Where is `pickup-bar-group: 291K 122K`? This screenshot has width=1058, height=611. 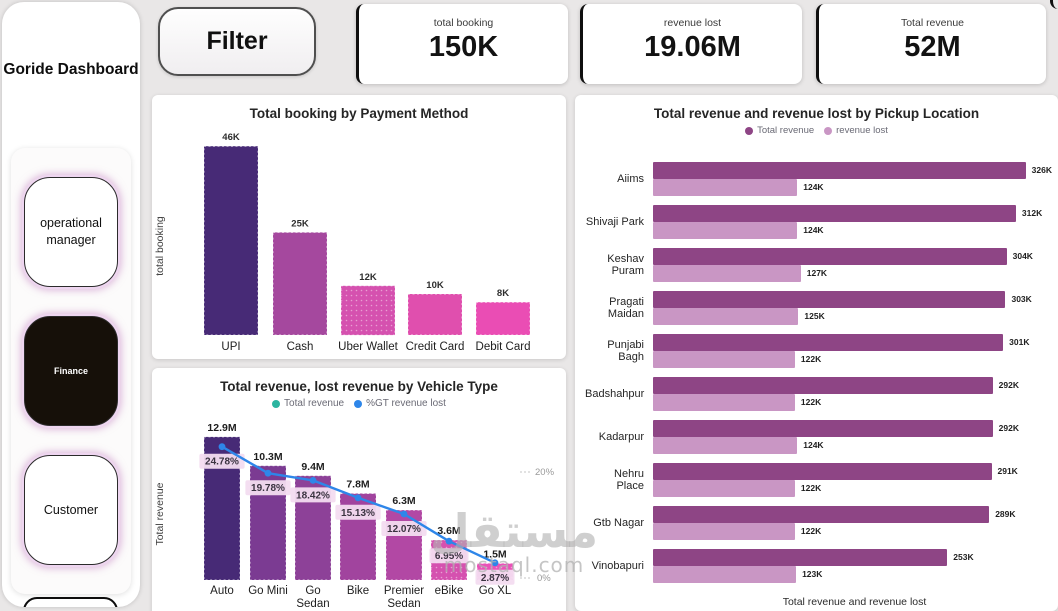
pickup-bar-group: 291K 122K is located at coordinates (852, 479).